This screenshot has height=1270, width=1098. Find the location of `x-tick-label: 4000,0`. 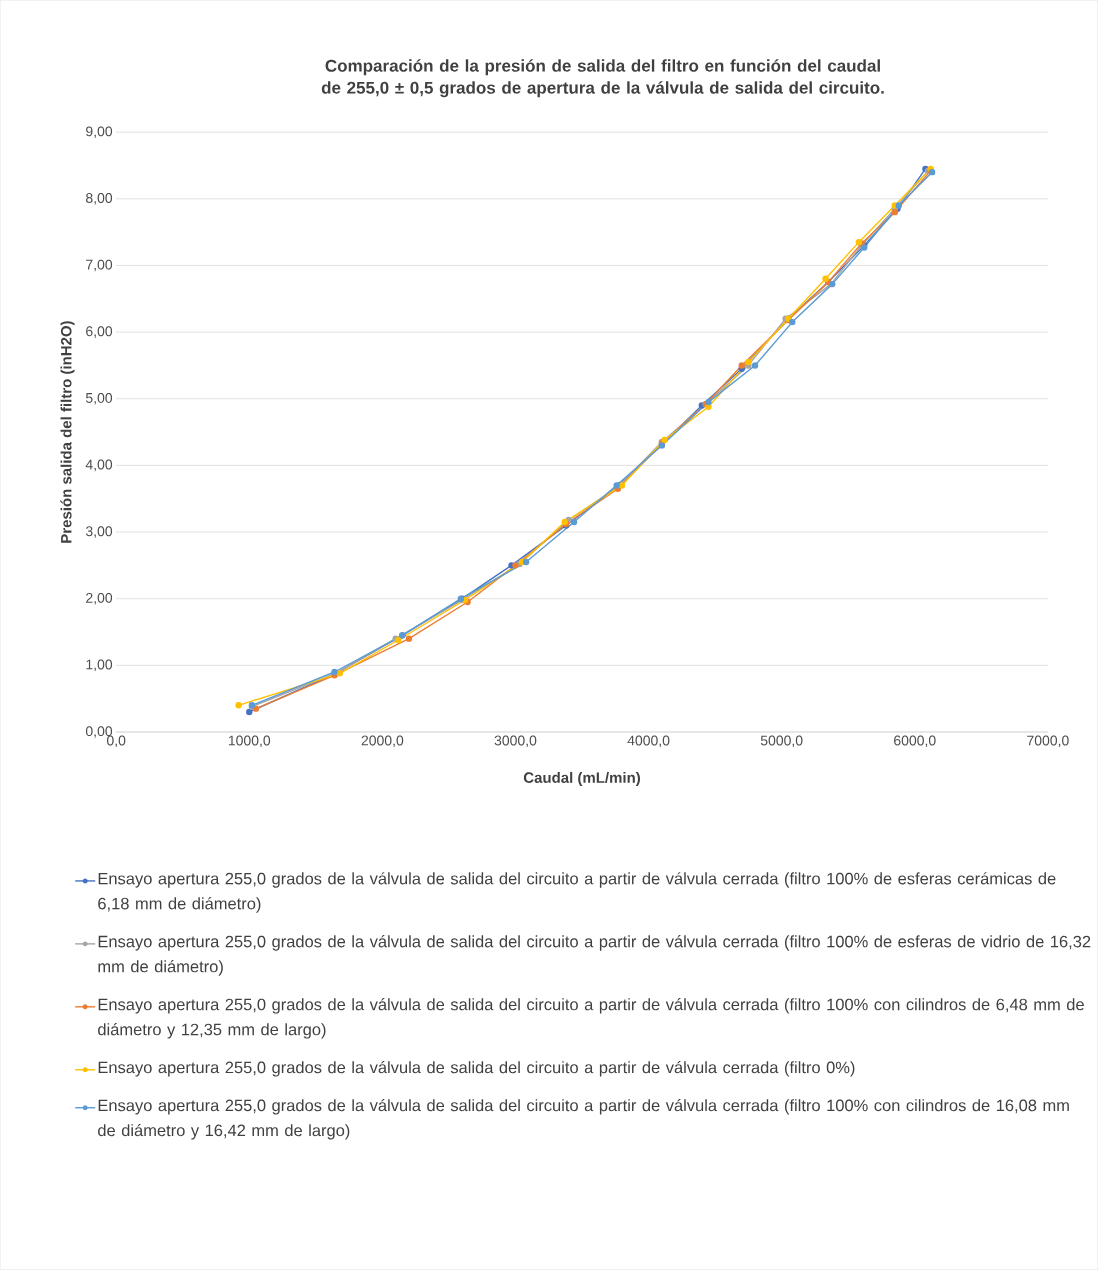

x-tick-label: 4000,0 is located at coordinates (648, 741).